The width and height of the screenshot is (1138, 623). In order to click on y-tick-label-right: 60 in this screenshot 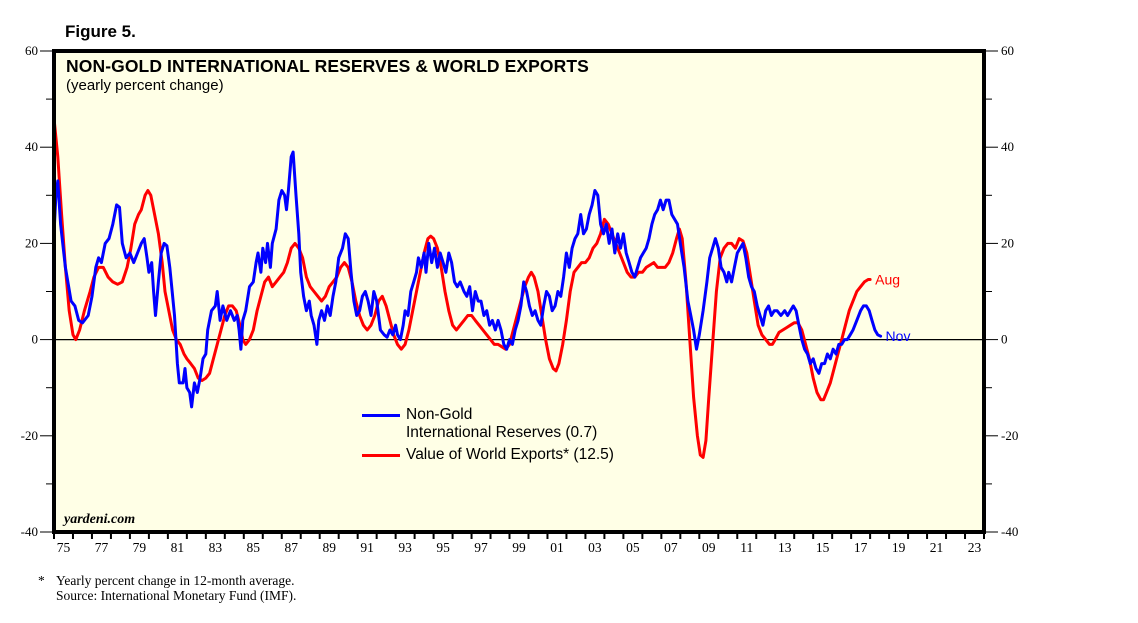, I will do `click(1007, 50)`.